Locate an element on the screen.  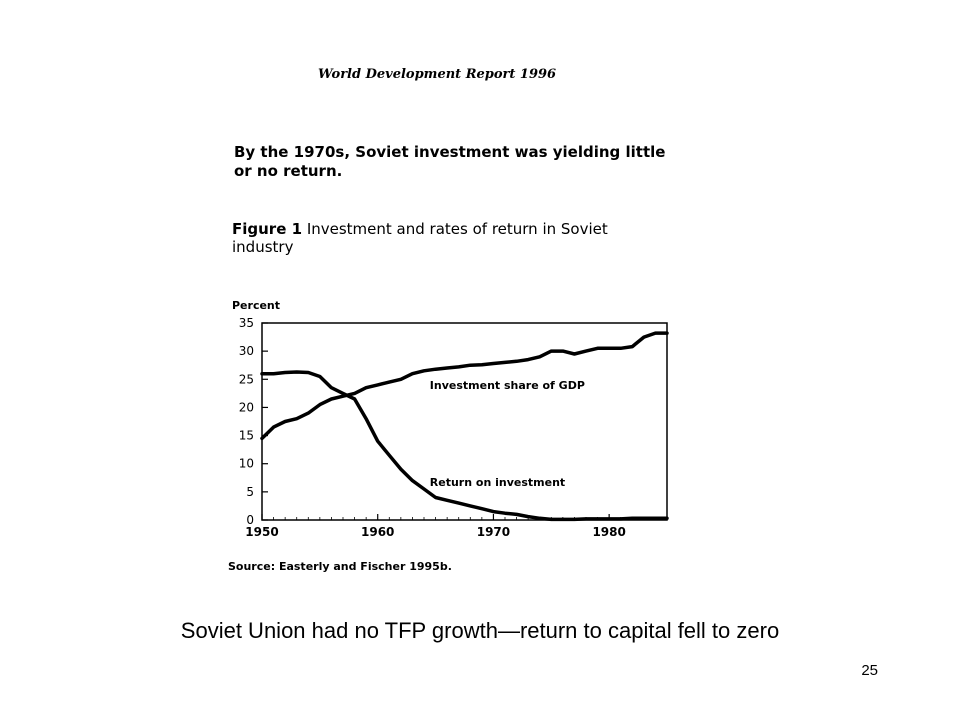
y-tick-label: 35 is located at coordinates (246, 323).